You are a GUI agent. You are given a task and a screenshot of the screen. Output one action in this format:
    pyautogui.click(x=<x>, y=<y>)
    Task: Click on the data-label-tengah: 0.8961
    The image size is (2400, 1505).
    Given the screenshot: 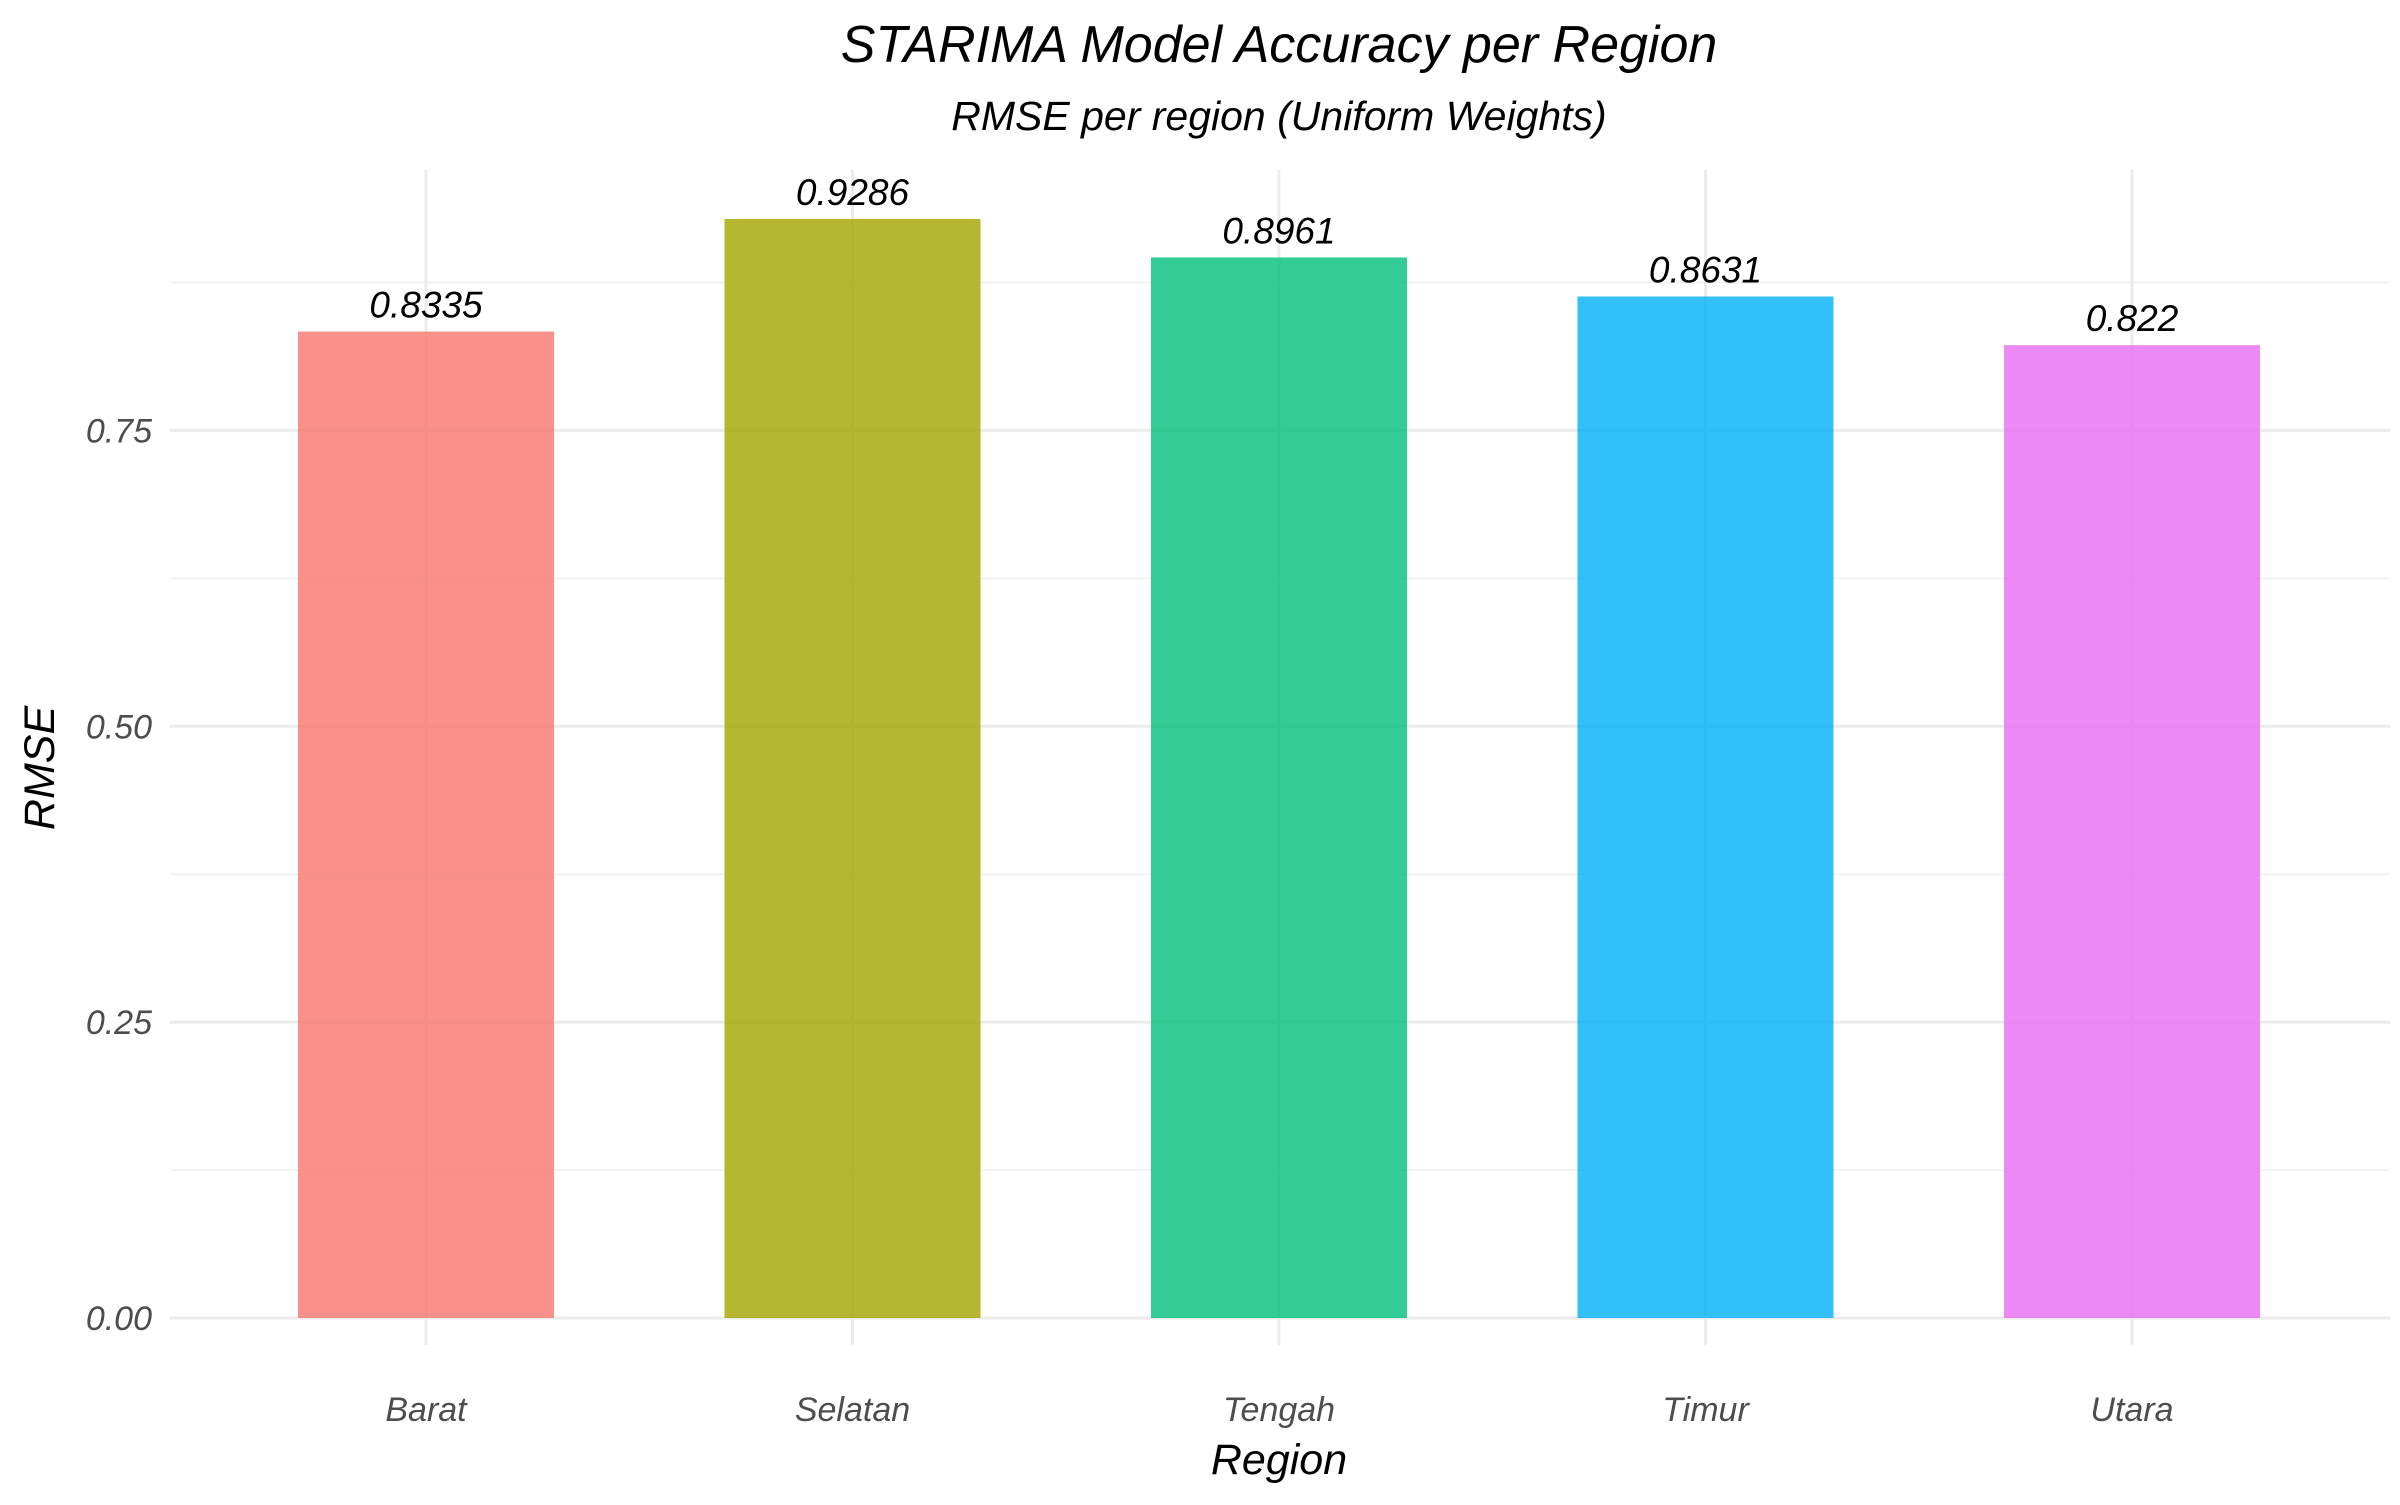 What is the action you would take?
    pyautogui.click(x=1278, y=230)
    